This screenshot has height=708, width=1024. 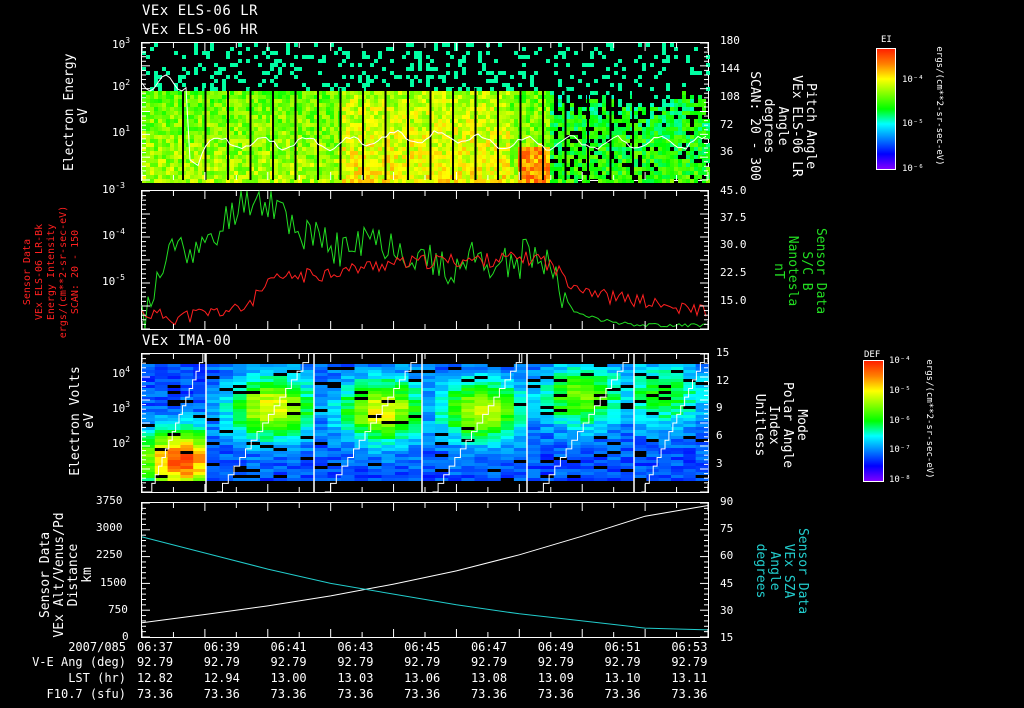 I want to click on panel1-colorbar-tick: 10⁻⁵, so click(x=913, y=124).